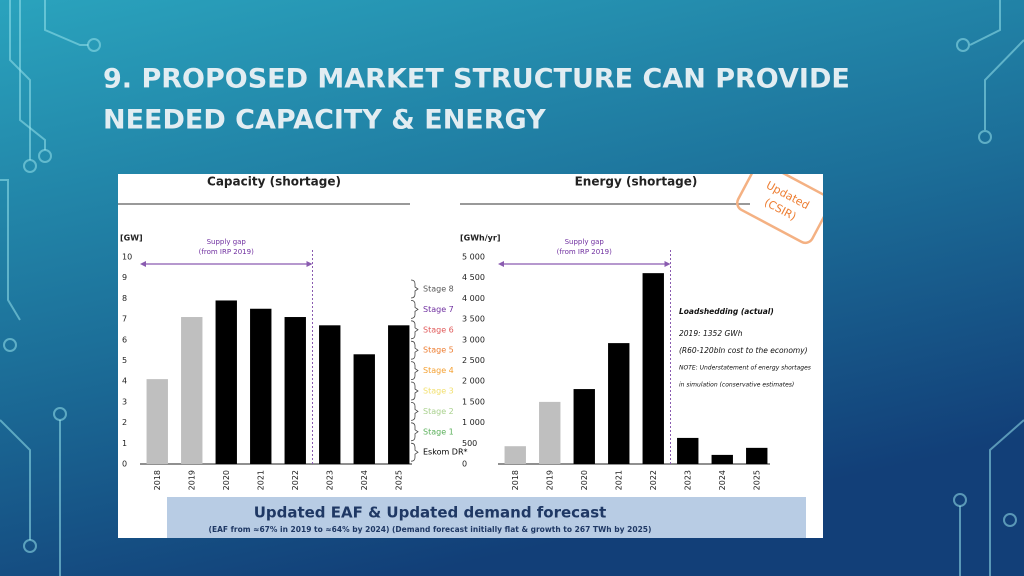  What do you see at coordinates (473, 401) in the screenshot?
I see `y-tick-label: 1 500` at bounding box center [473, 401].